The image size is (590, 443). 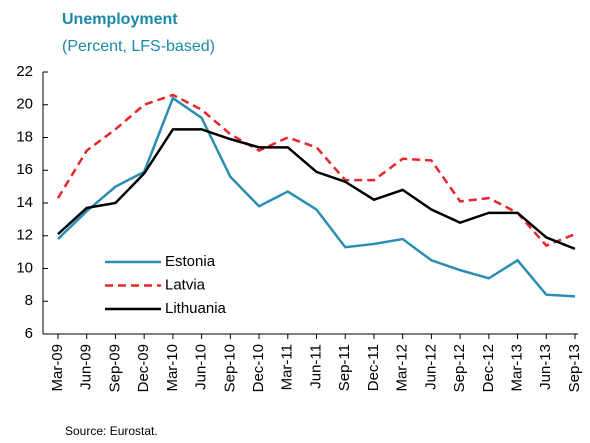 I want to click on chart-subtitle: (Percent, LFS-based), so click(x=138, y=46).